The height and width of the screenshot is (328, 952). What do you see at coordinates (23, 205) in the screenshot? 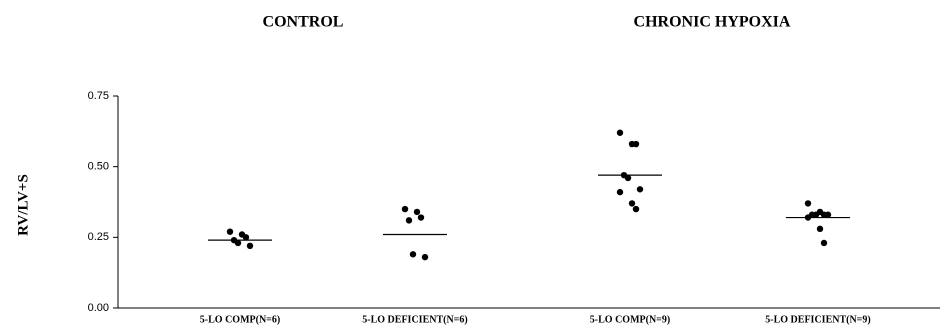
I see `y-axis-label: RV/LV+S` at bounding box center [23, 205].